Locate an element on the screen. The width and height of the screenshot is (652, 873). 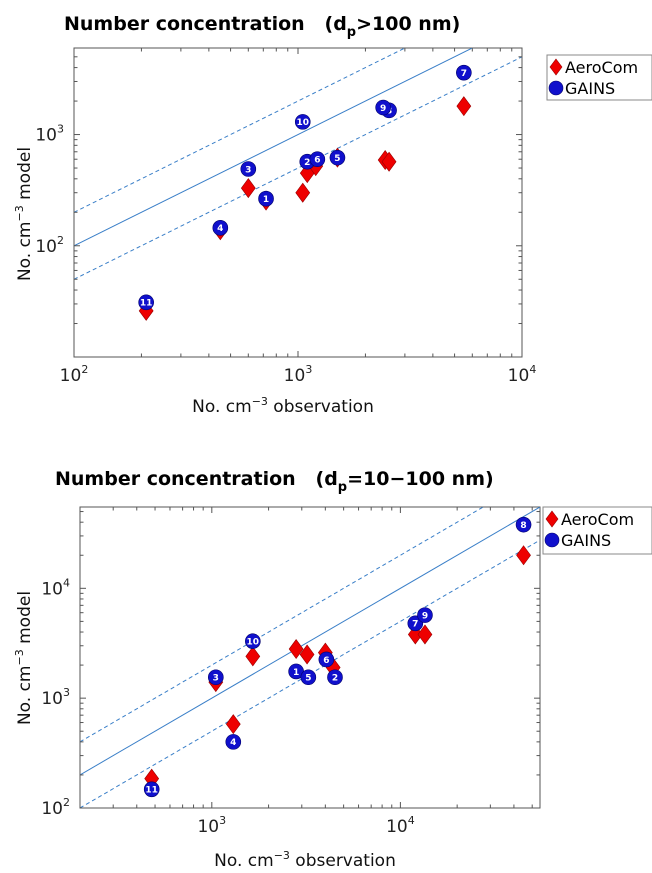
gains-point-label: 8 is located at coordinates (523, 526).